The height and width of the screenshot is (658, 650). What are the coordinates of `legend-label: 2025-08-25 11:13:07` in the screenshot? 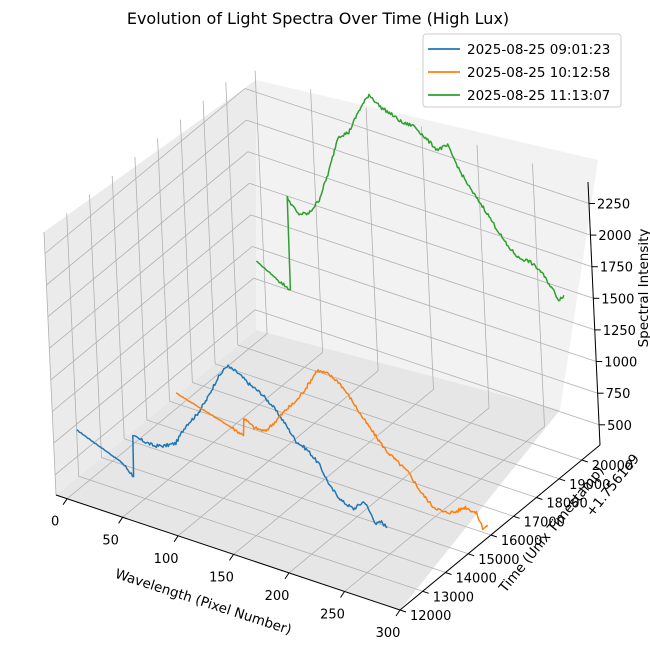 It's located at (538, 96).